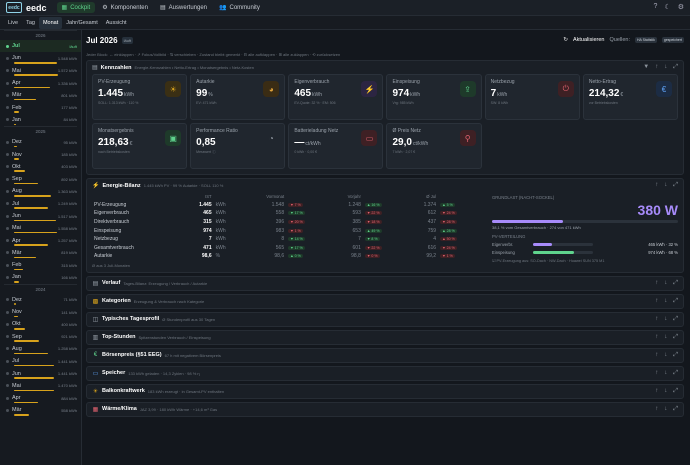  Describe the element at coordinates (40, 71) in the screenshot. I see `sidebar-month-item: Mai 1.572 kWh` at that location.